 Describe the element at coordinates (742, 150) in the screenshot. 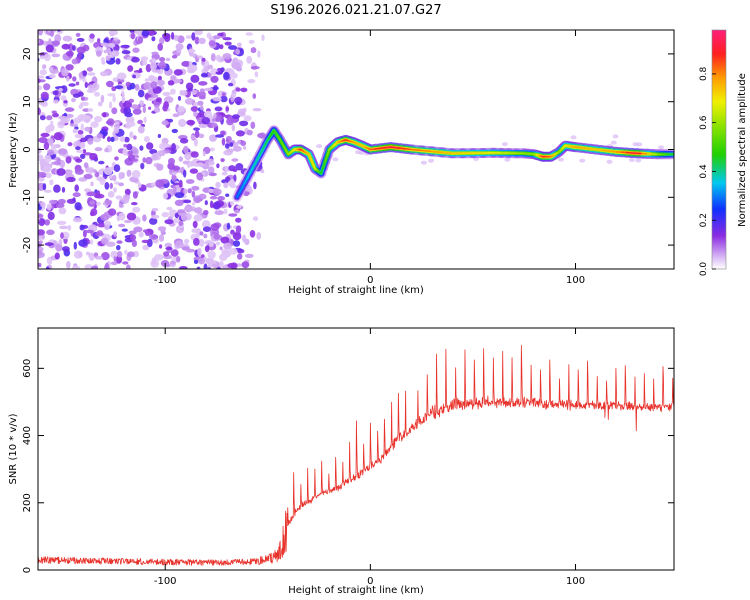

I see `colorbar-label: Normalized spectral amplitude` at that location.